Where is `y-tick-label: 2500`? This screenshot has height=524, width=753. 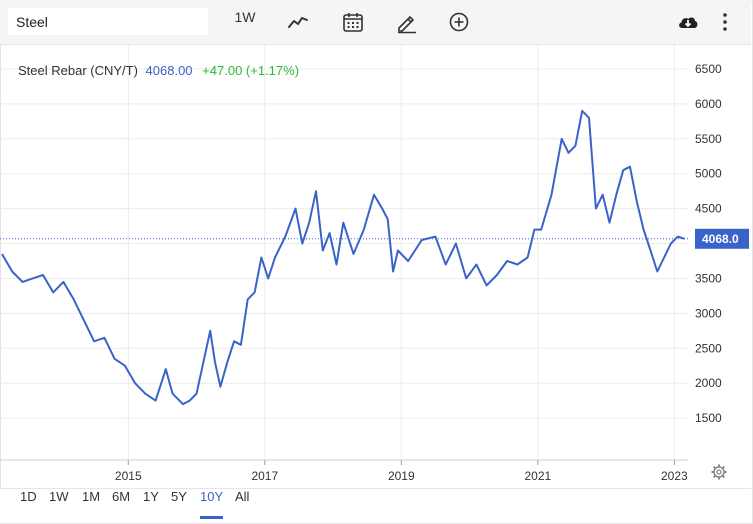 y-tick-label: 2500 is located at coordinates (708, 348).